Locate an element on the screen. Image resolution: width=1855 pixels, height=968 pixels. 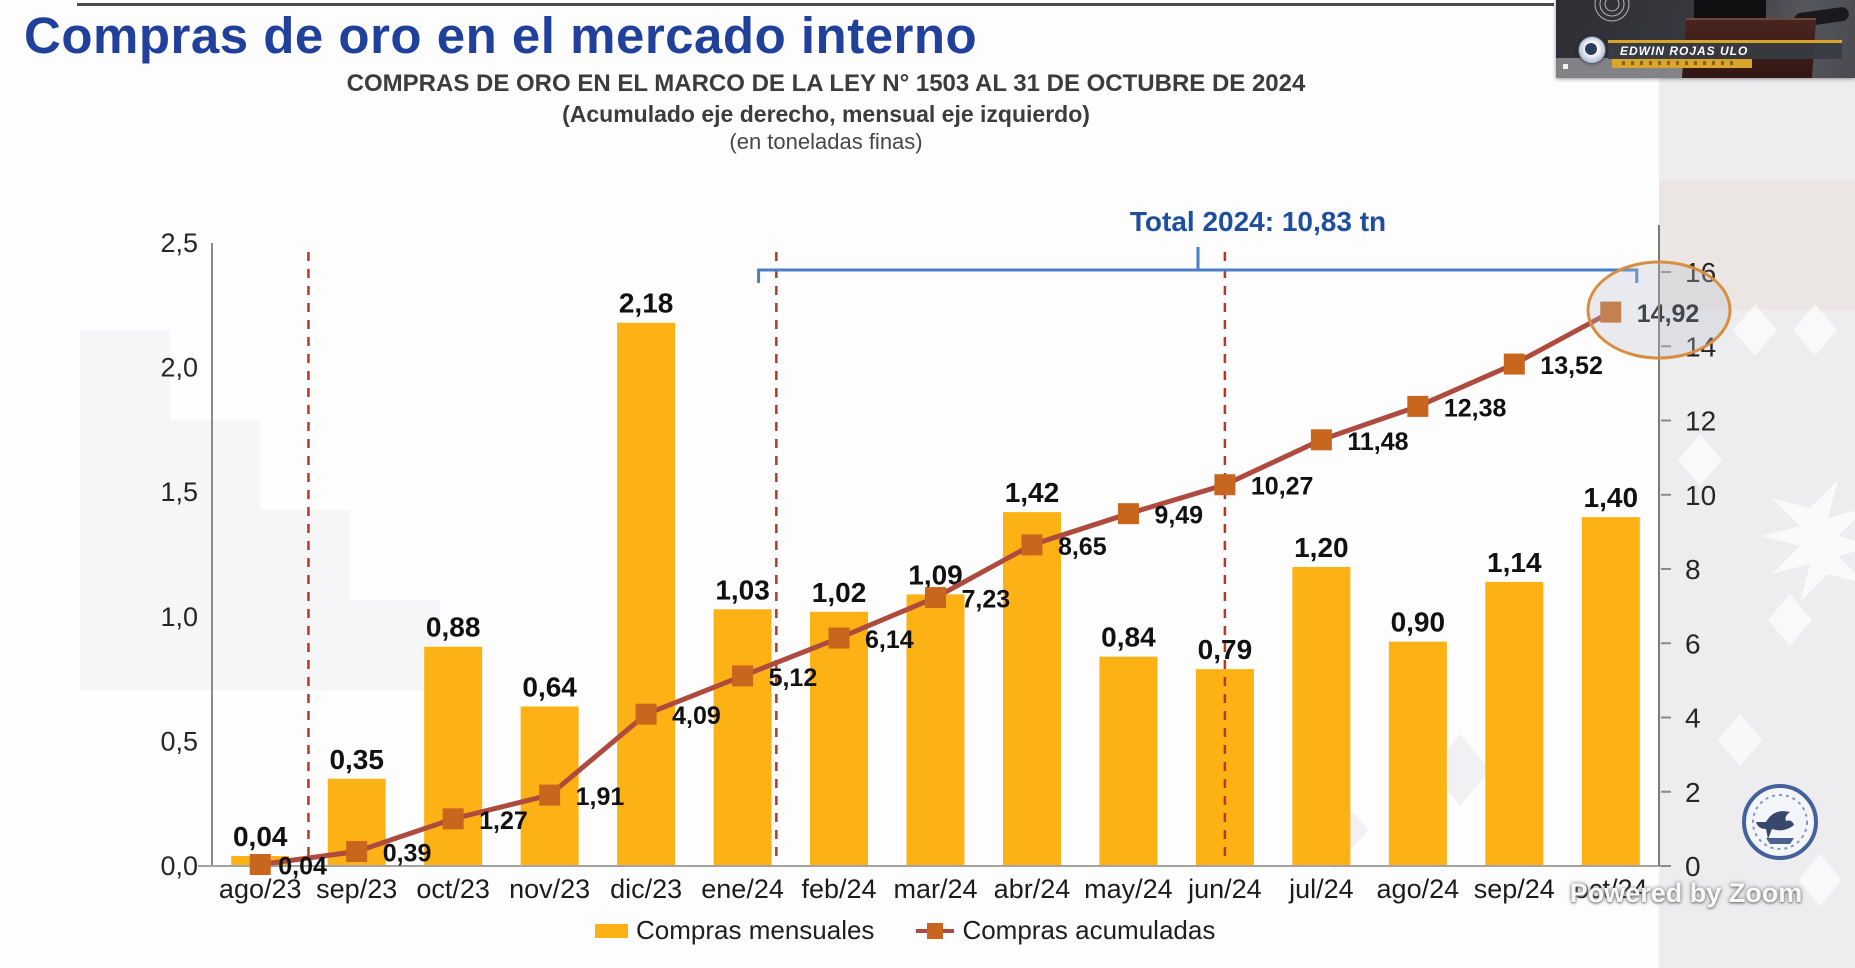
line-marker-oct/24 is located at coordinates (1611, 312).